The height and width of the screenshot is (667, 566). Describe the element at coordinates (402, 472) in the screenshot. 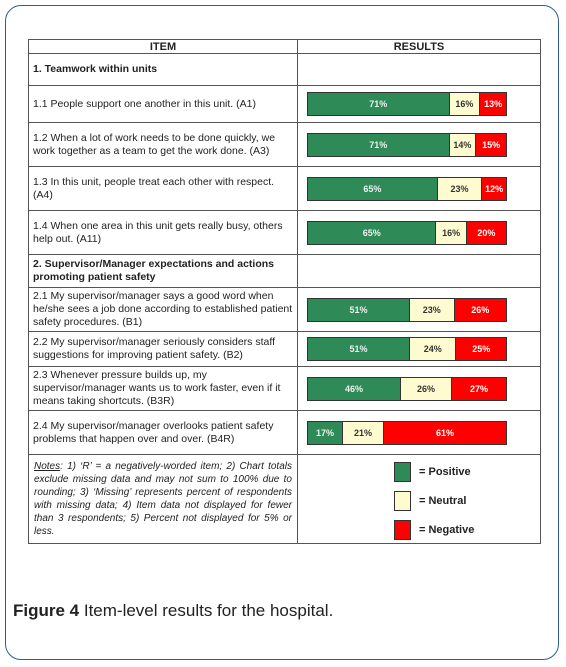

I see `positive-swatch` at that location.